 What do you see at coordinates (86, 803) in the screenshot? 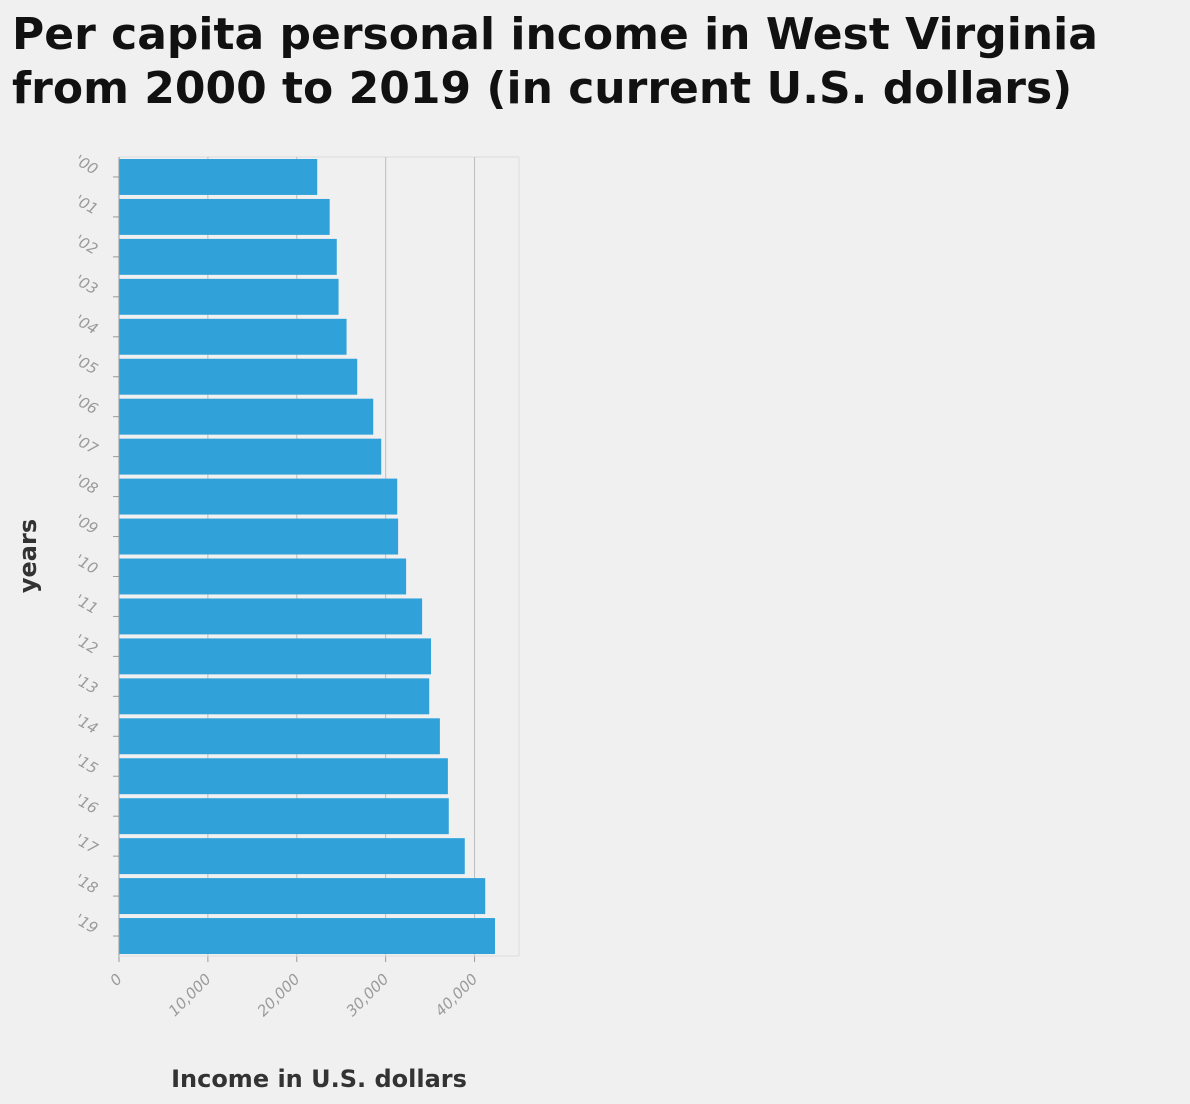
I see `y-tick-label: '16` at bounding box center [86, 803].